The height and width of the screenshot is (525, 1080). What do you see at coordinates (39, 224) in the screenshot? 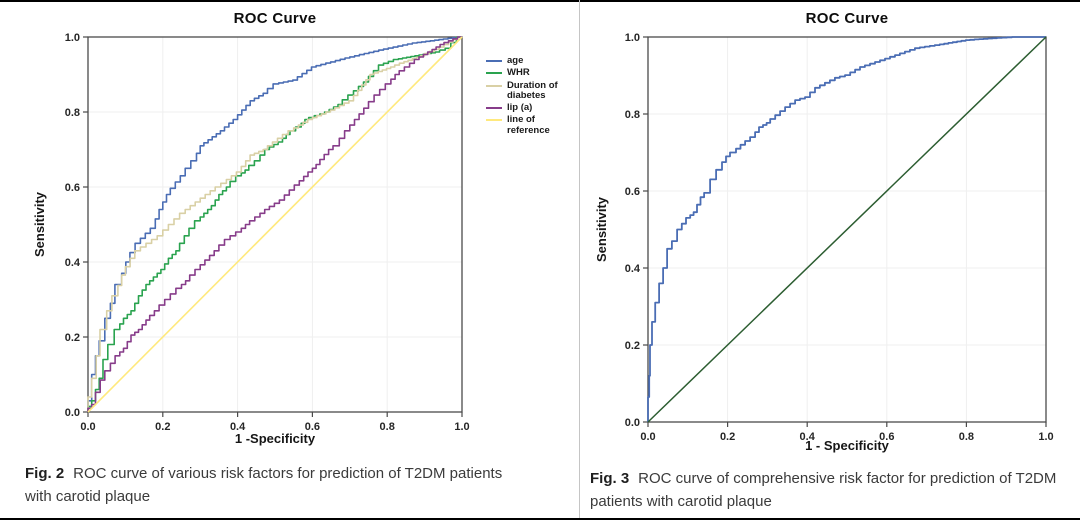
I see `fig2-y-axis-label: Sensitivity` at bounding box center [39, 224].